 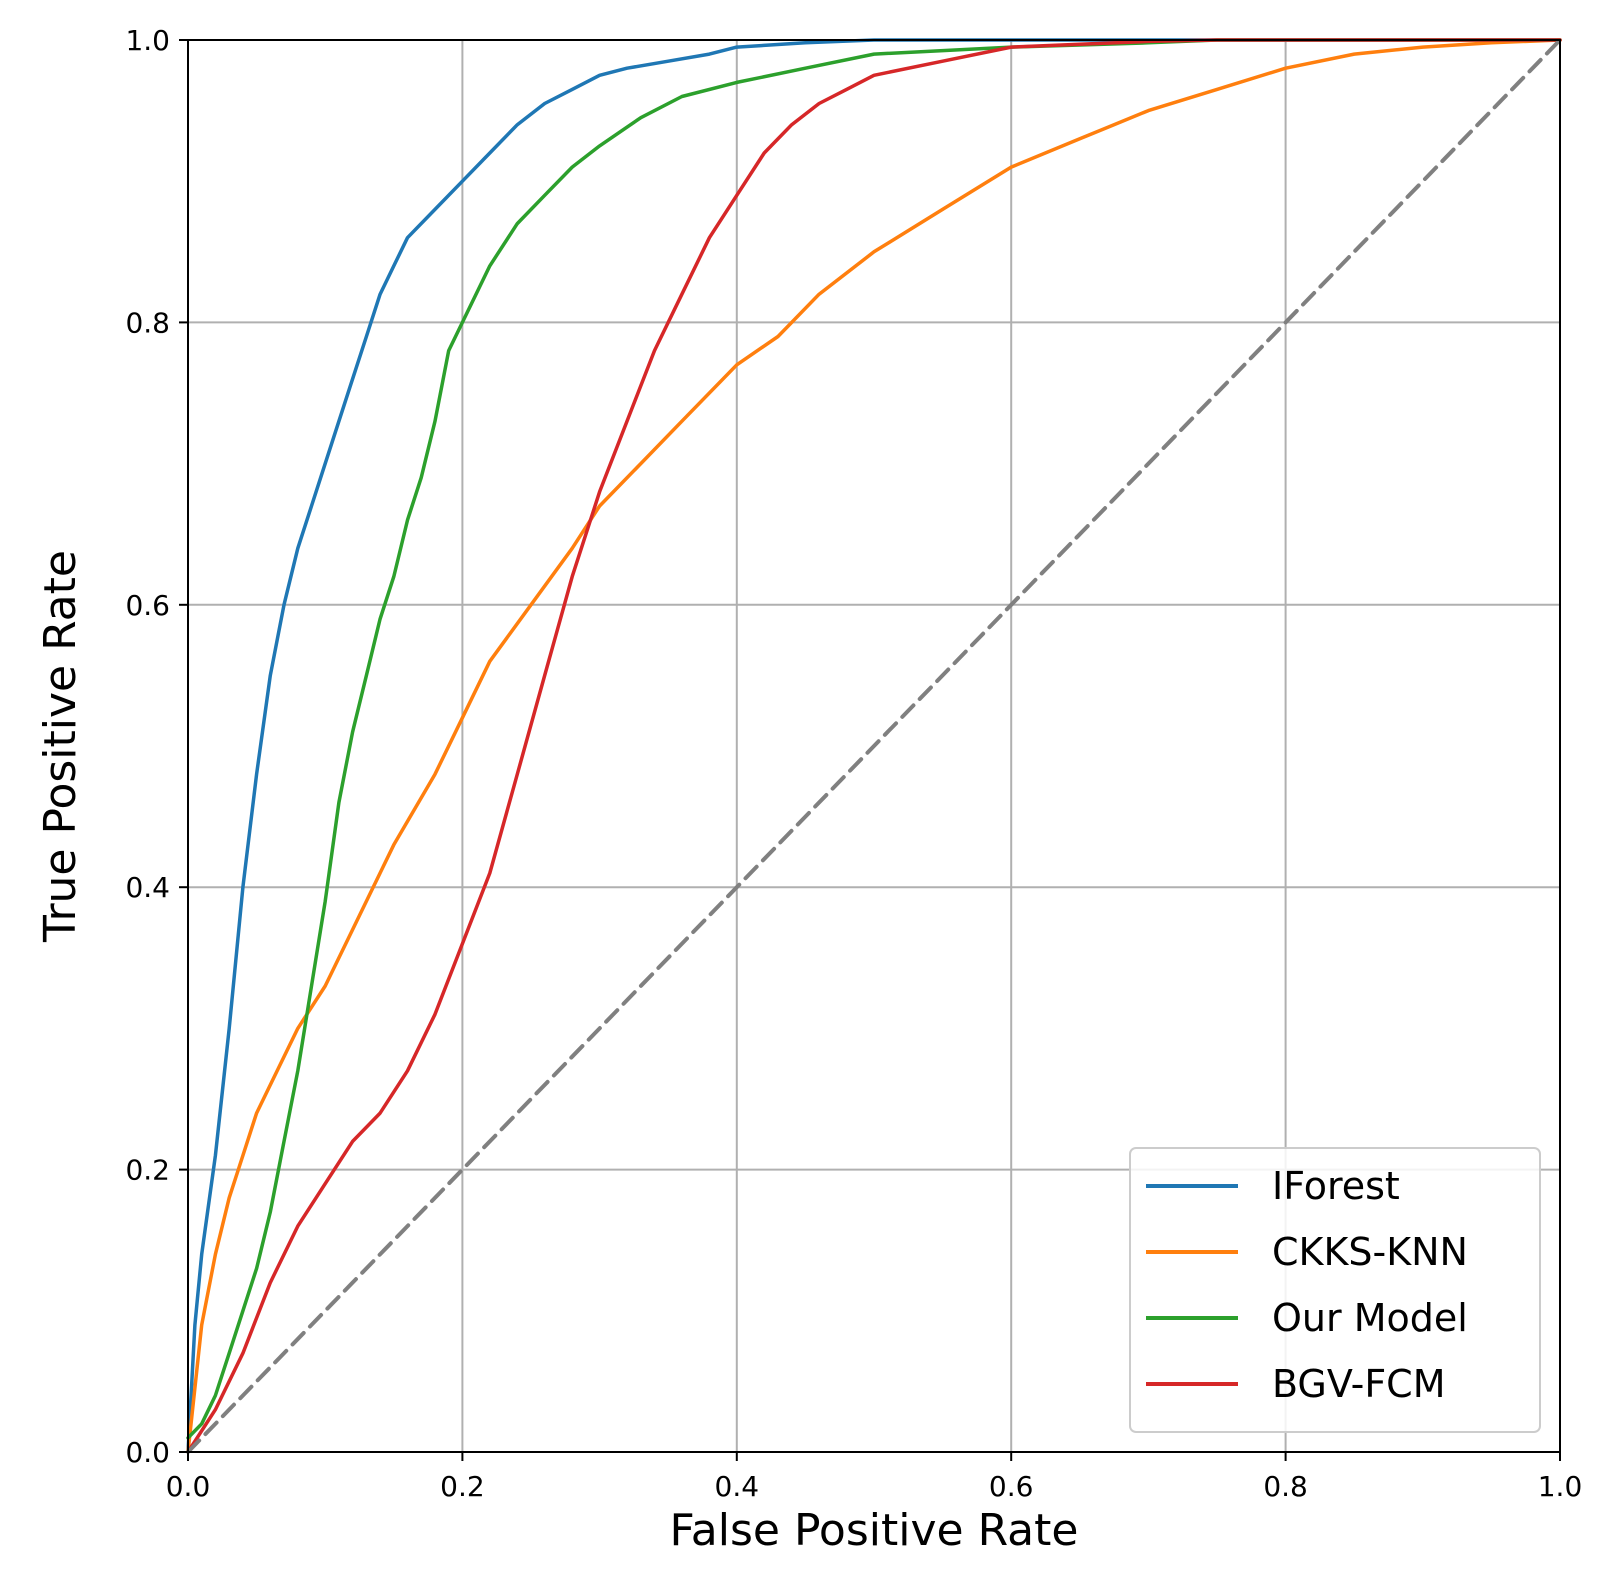 I want to click on legend: IForest CKKS-KNN Our Model BGV-FCM, so click(x=1335, y=1290).